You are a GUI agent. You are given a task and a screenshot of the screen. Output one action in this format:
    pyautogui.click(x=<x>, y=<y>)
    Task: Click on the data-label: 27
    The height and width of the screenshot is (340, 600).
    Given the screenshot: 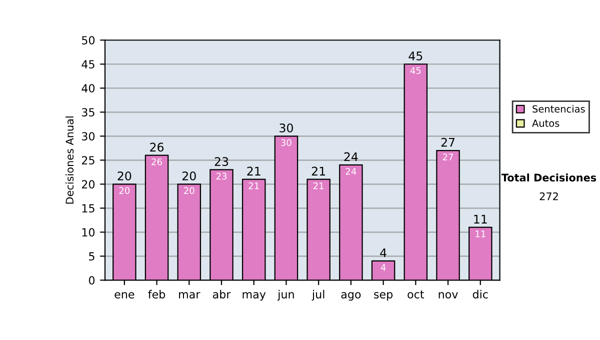 What is the action you would take?
    pyautogui.click(x=447, y=157)
    